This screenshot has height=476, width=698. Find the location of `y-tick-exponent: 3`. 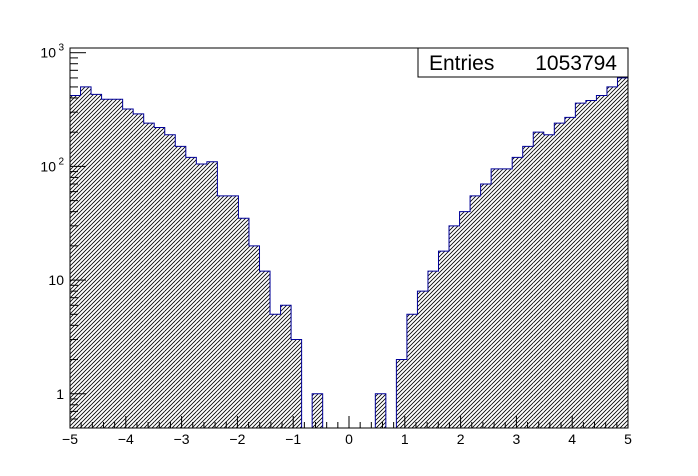

y-tick-exponent: 3 is located at coordinates (61, 48).